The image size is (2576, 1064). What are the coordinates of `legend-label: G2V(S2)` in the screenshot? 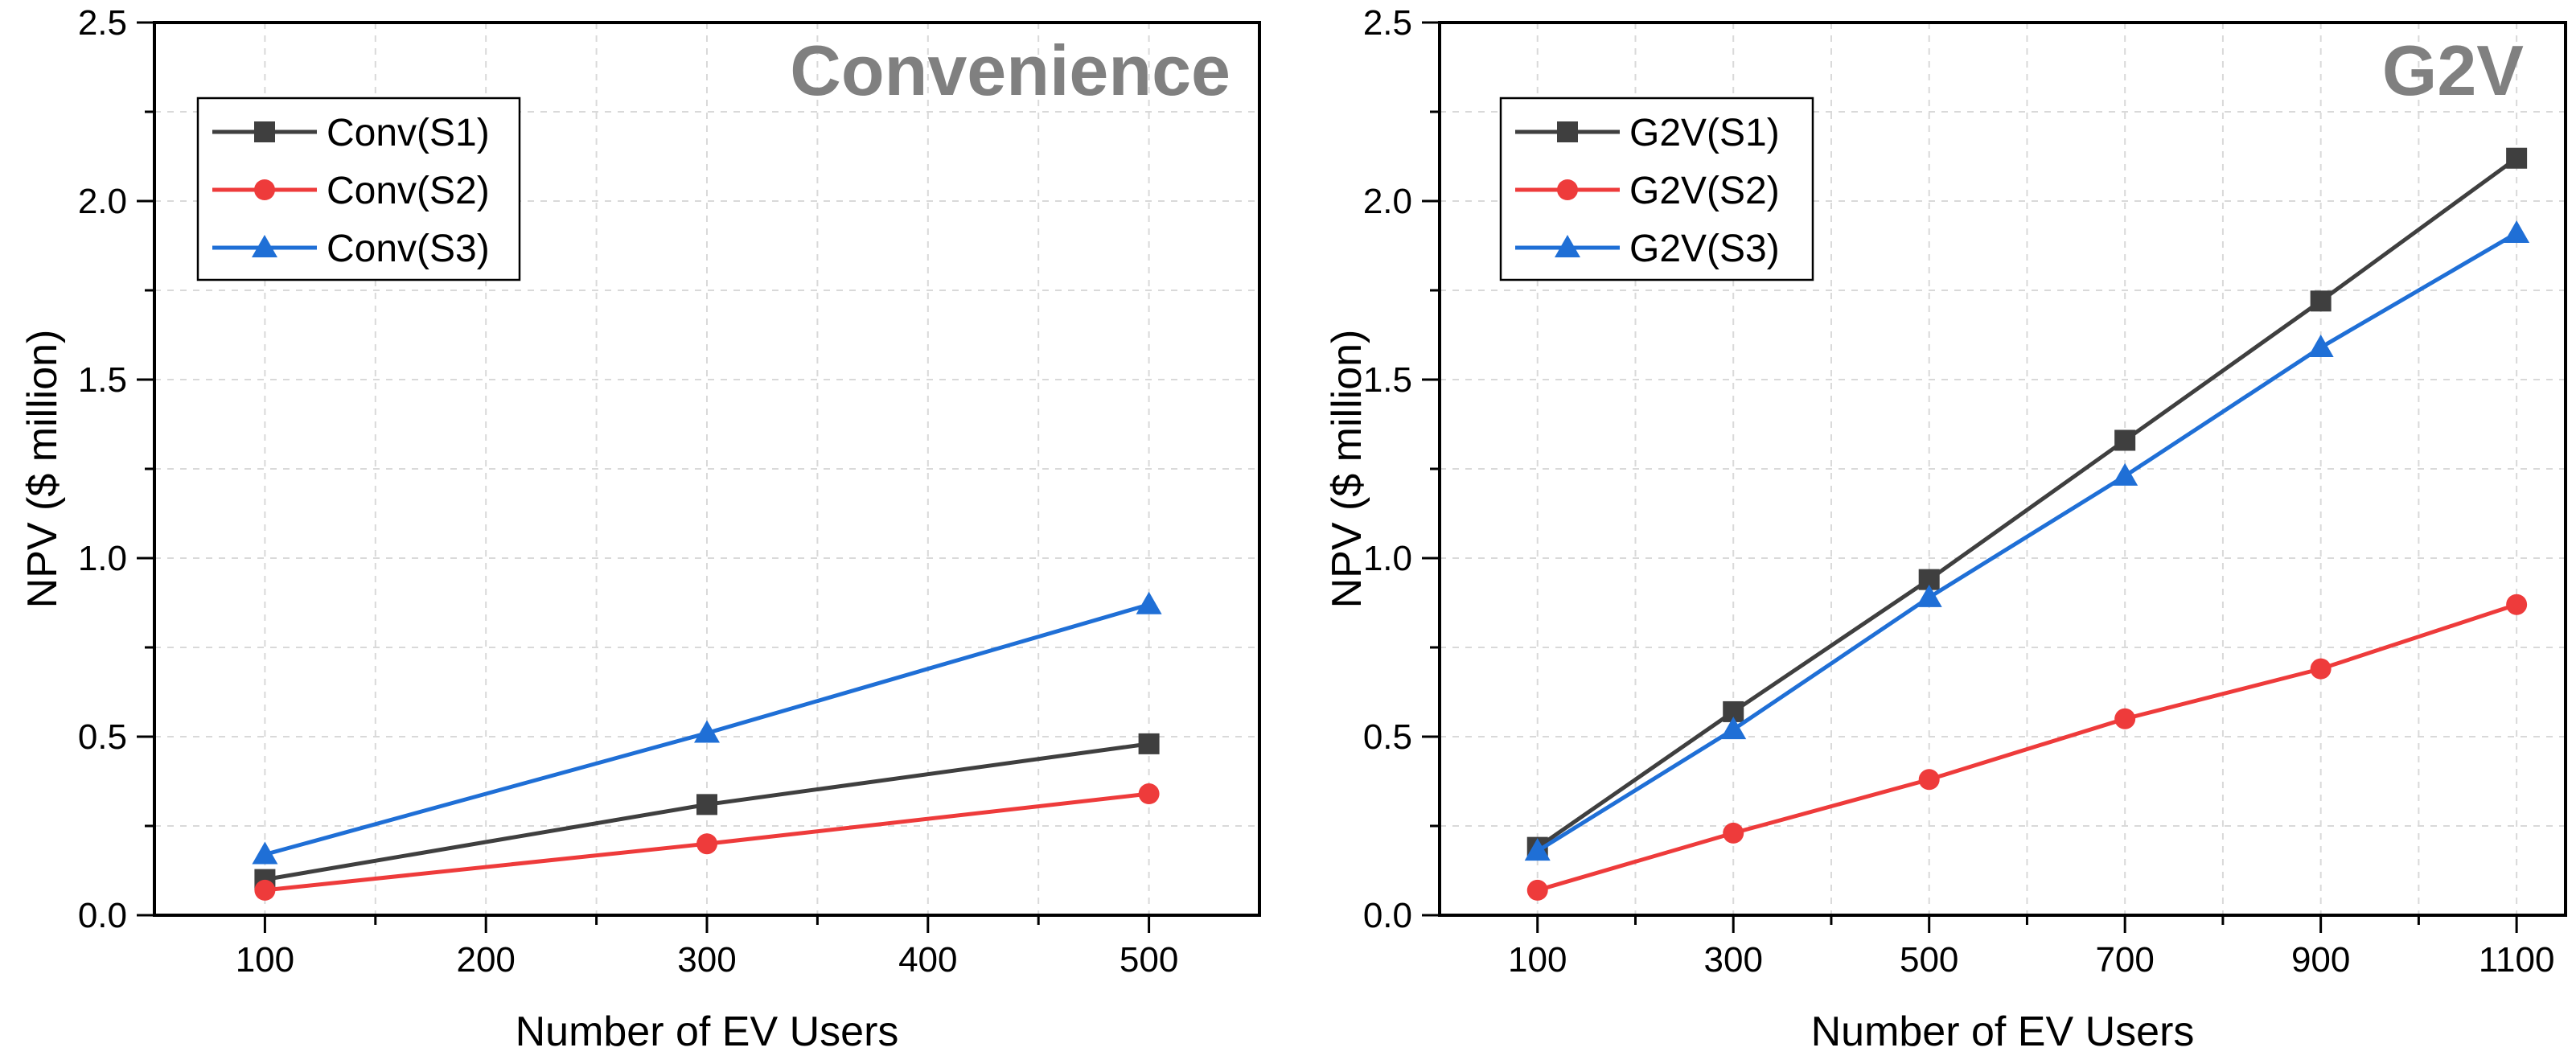 It's located at (1704, 191).